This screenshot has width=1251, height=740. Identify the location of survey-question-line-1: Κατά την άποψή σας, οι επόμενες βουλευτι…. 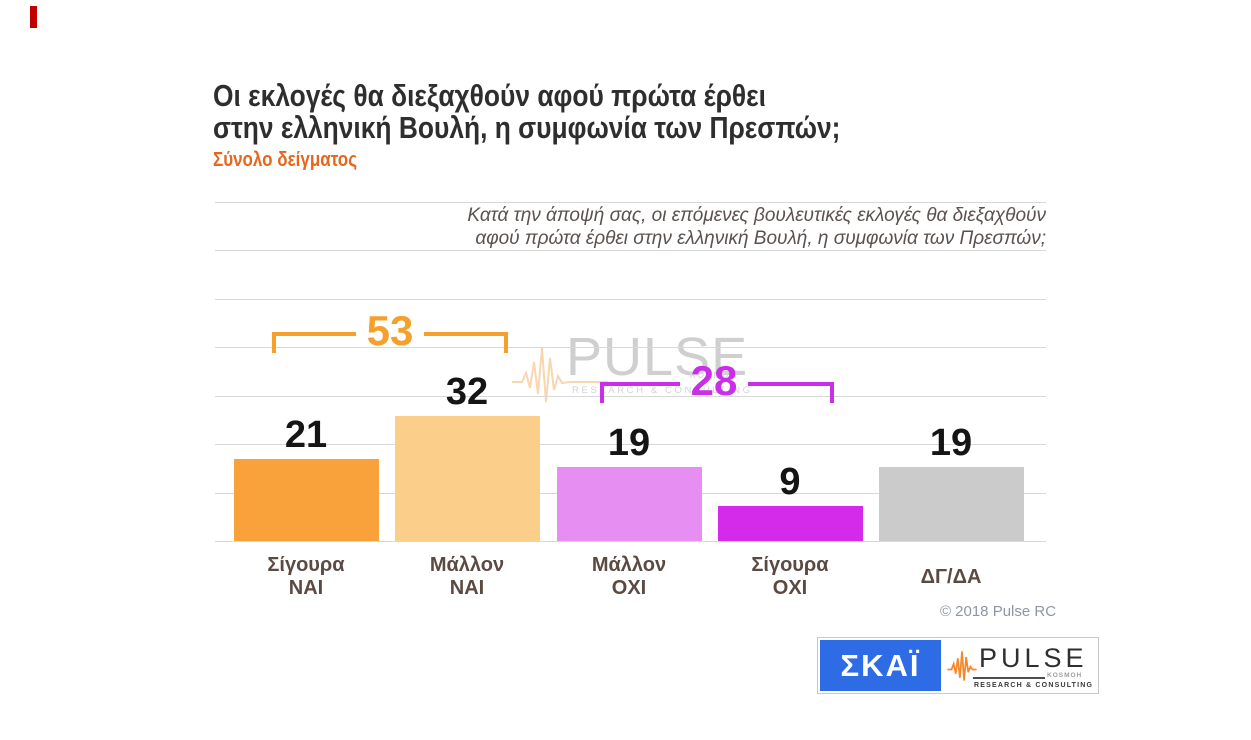
(756, 215).